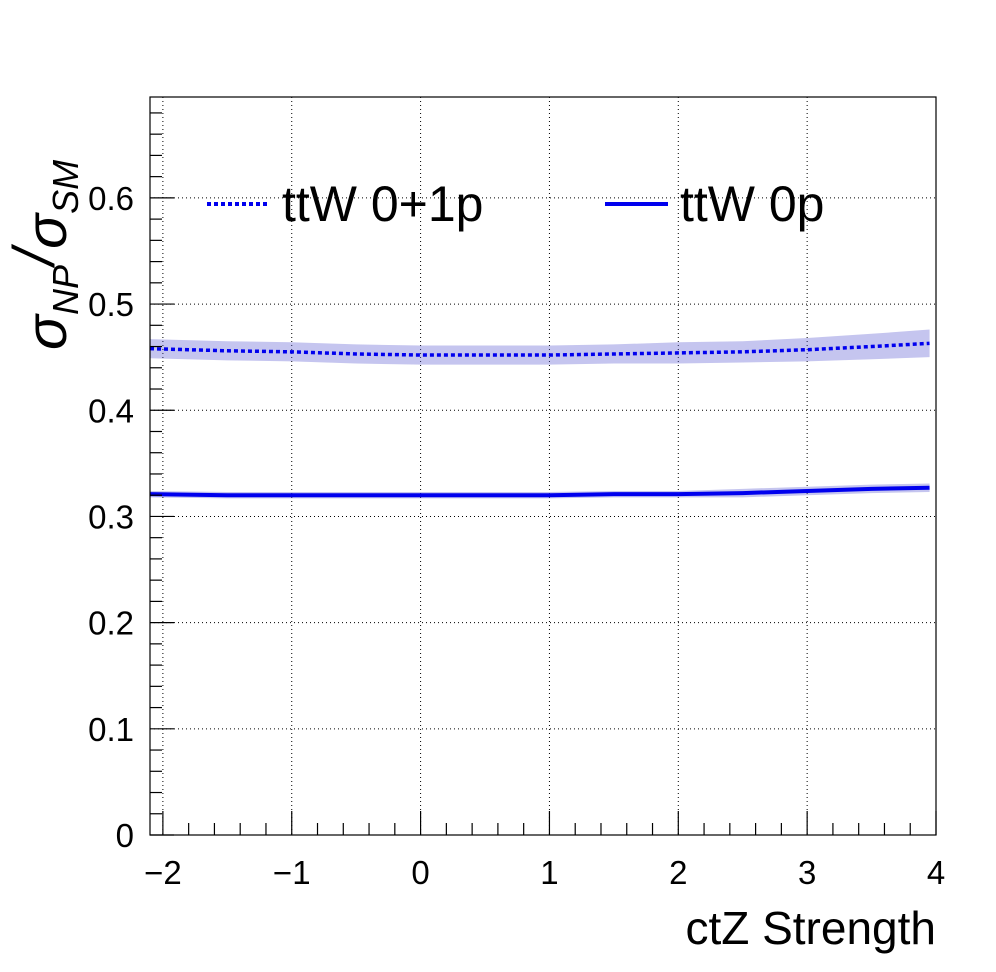 Image resolution: width=996 pixels, height=972 pixels. Describe the element at coordinates (678, 872) in the screenshot. I see `x-tick-label-4: 2` at that location.